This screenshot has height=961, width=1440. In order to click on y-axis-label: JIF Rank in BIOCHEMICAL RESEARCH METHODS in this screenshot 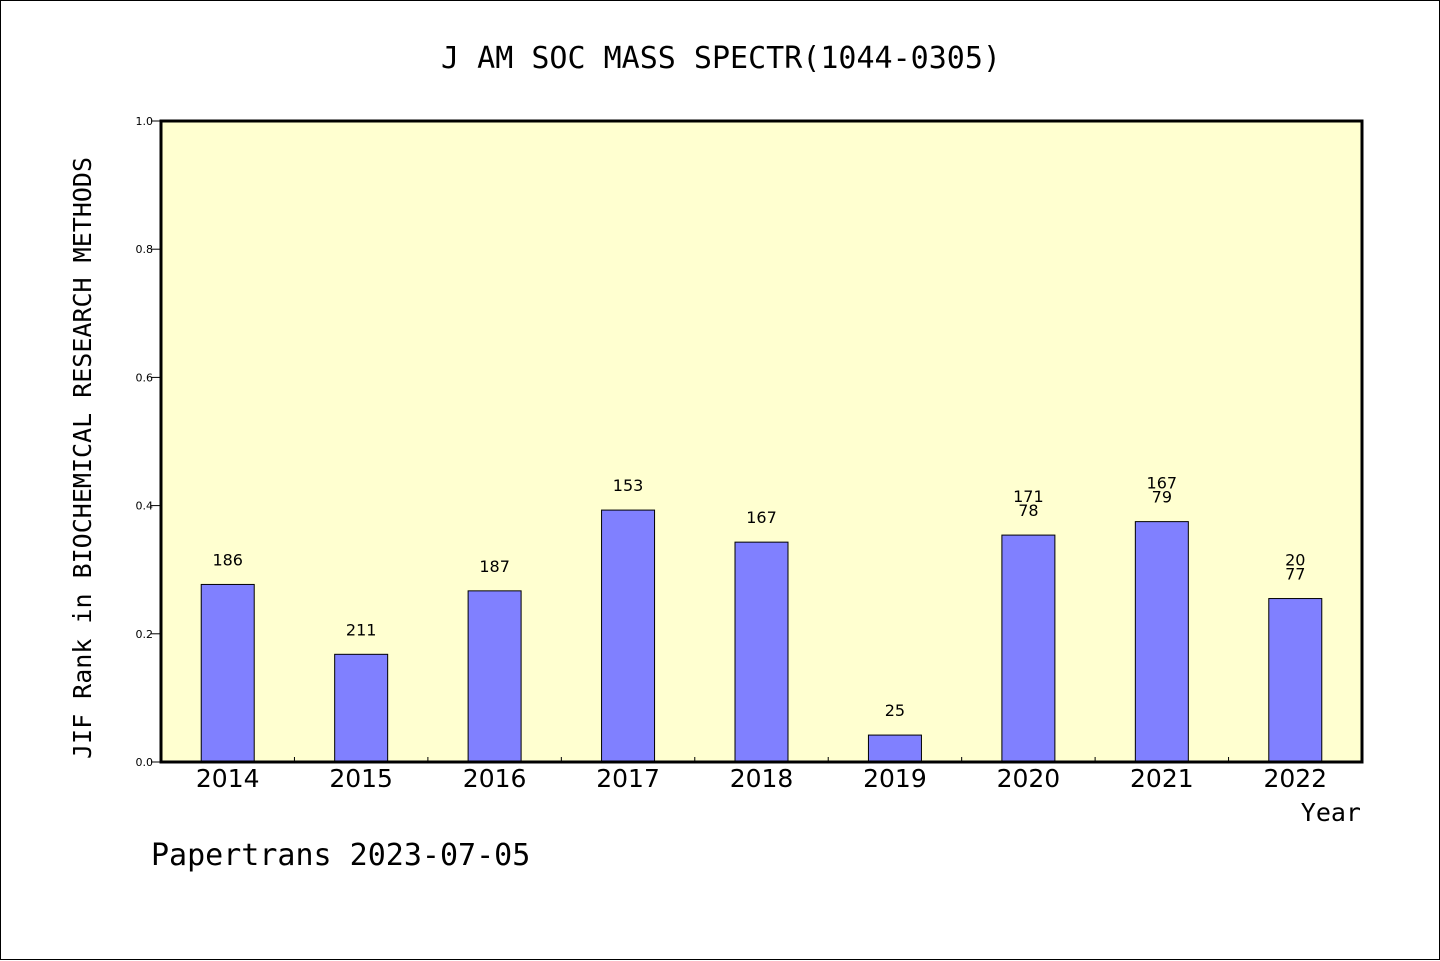, I will do `click(82, 458)`.